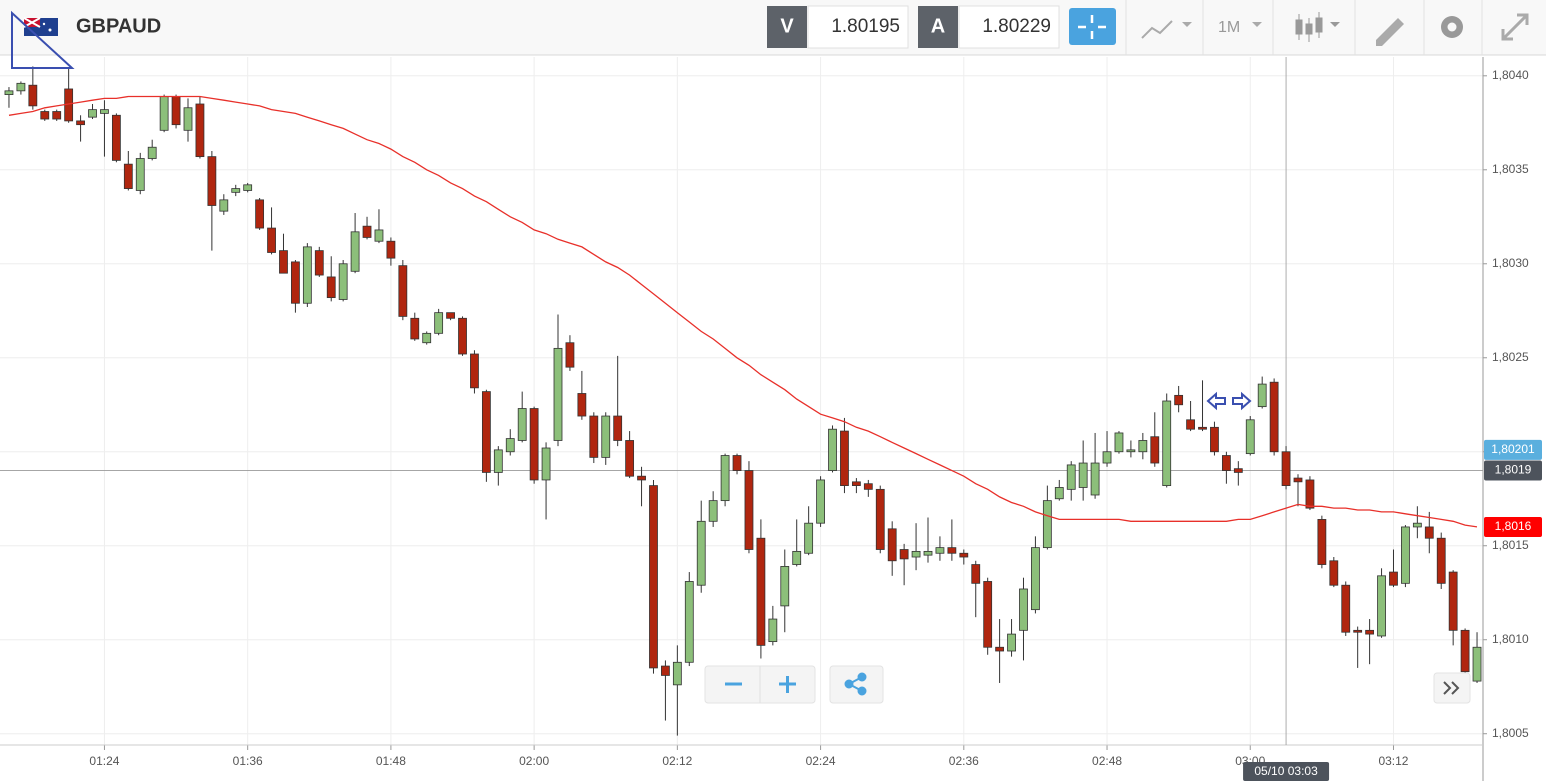 The height and width of the screenshot is (781, 1546). Describe the element at coordinates (787, 684) in the screenshot. I see `zoom-in` at that location.